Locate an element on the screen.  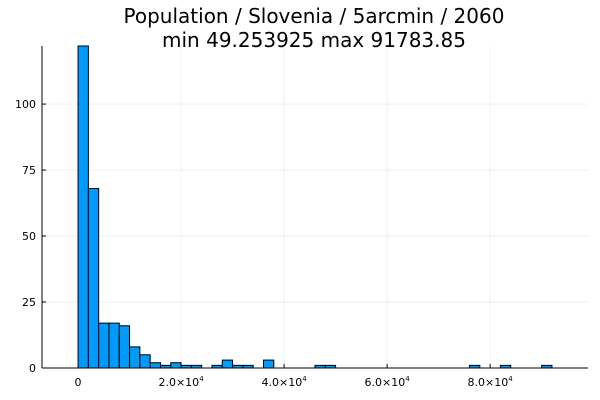
y-tick-label: 25 is located at coordinates (29, 302).